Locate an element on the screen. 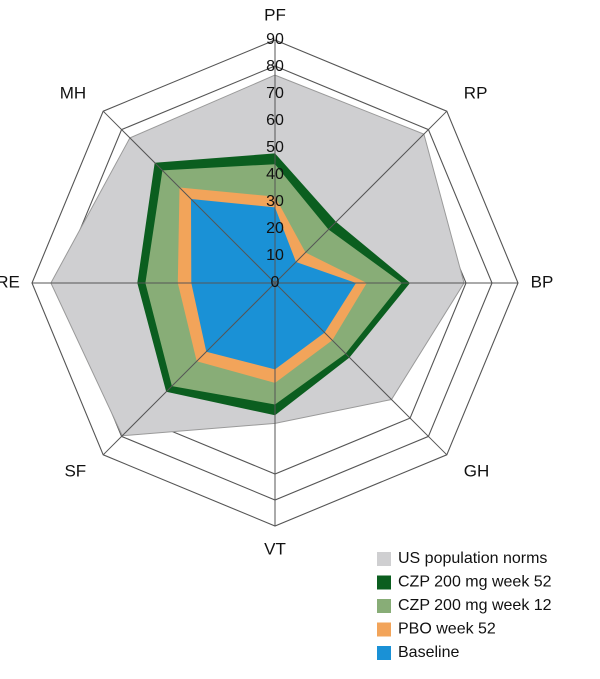 The width and height of the screenshot is (600, 679). spoke-rp is located at coordinates (361, 197).